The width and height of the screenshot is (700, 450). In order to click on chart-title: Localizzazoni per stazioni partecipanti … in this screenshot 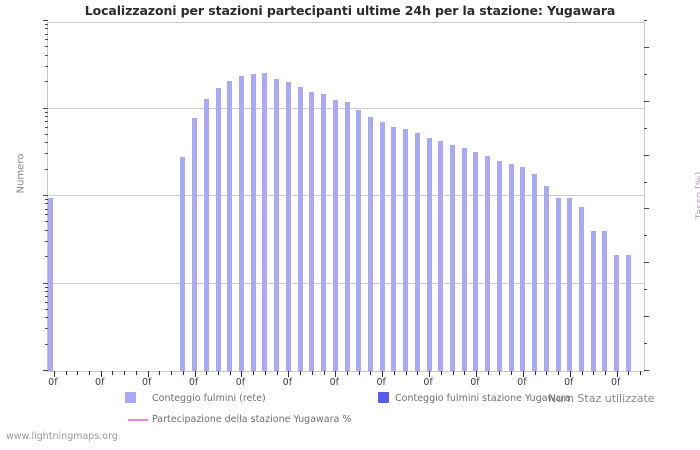, I will do `click(350, 10)`.